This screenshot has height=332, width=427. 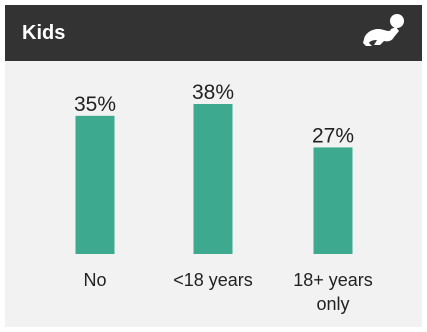 What do you see at coordinates (94, 280) in the screenshot?
I see `category-label-1: No` at bounding box center [94, 280].